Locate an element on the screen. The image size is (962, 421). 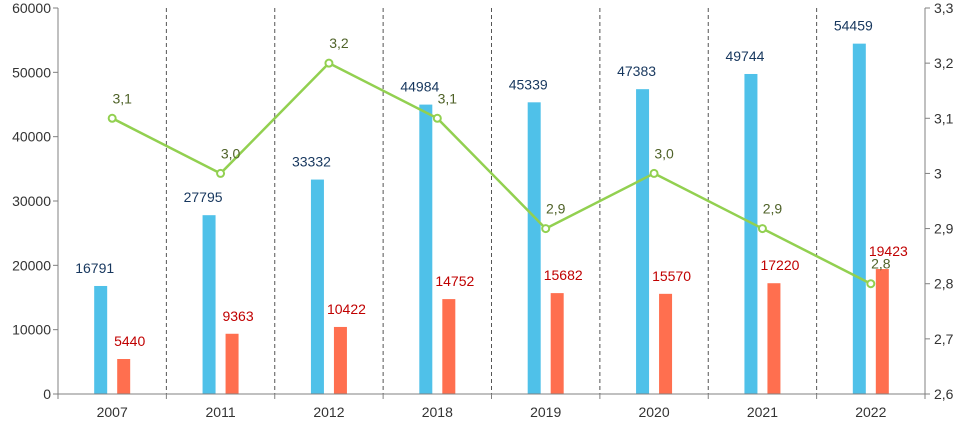
data-label-series2: 15682 is located at coordinates (563, 275).